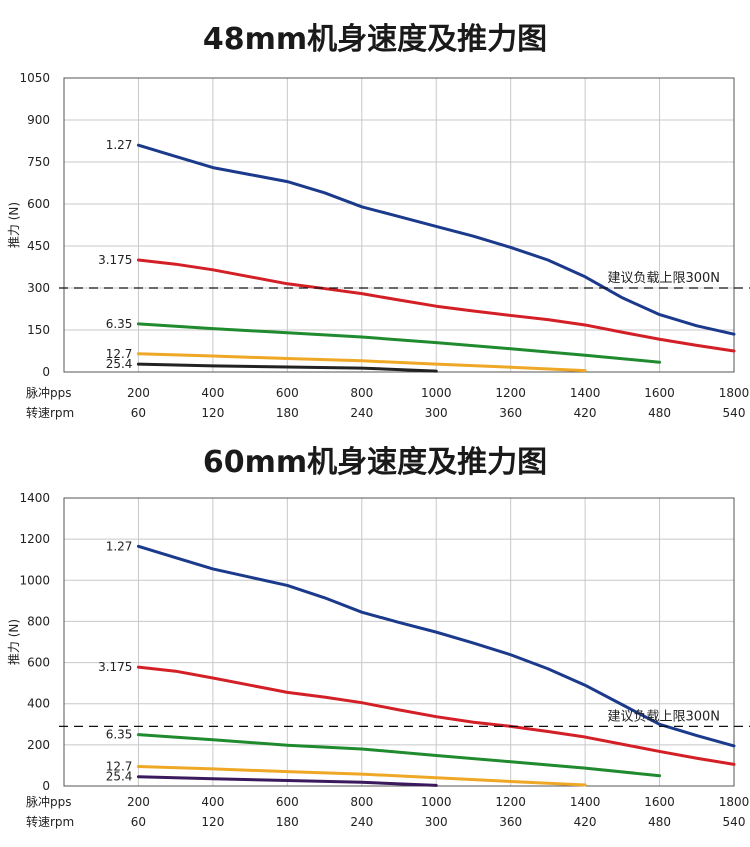 The width and height of the screenshot is (750, 847). Describe the element at coordinates (34, 498) in the screenshot. I see `y-tick-label: 1400` at that location.